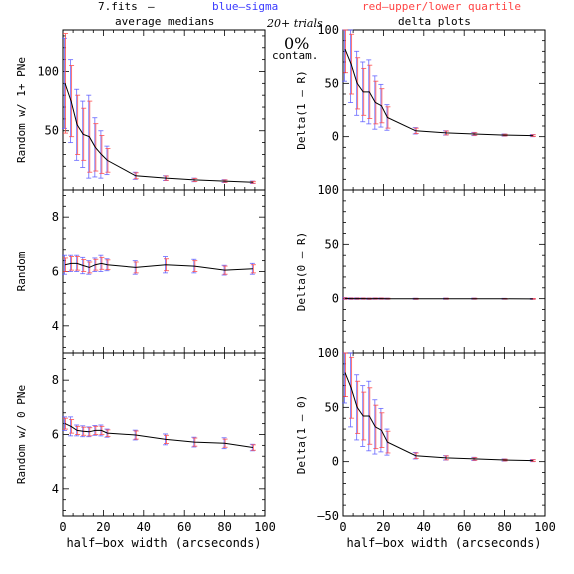  Describe the element at coordinates (21, 110) in the screenshot. I see `y-axis-label: Random w/ 1+ PNe` at that location.